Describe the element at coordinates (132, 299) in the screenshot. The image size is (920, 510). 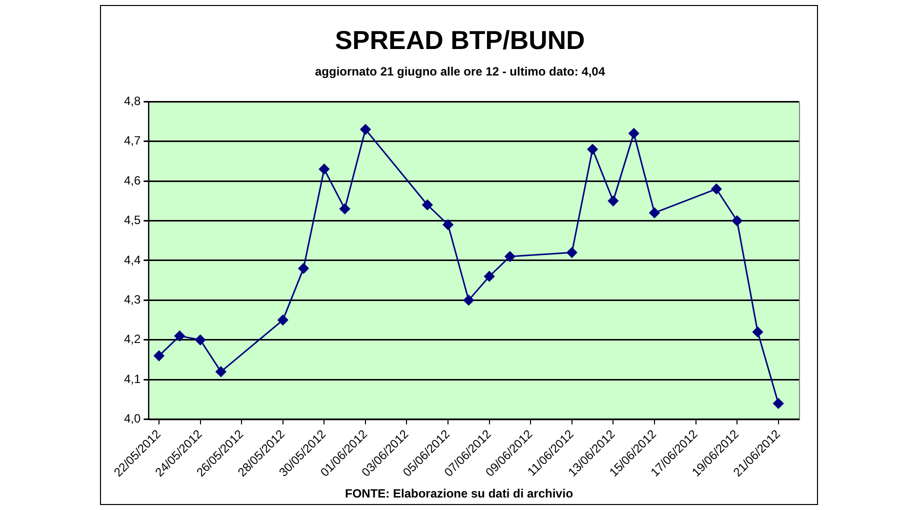
I see `y-tick-label: 4,3` at that location.